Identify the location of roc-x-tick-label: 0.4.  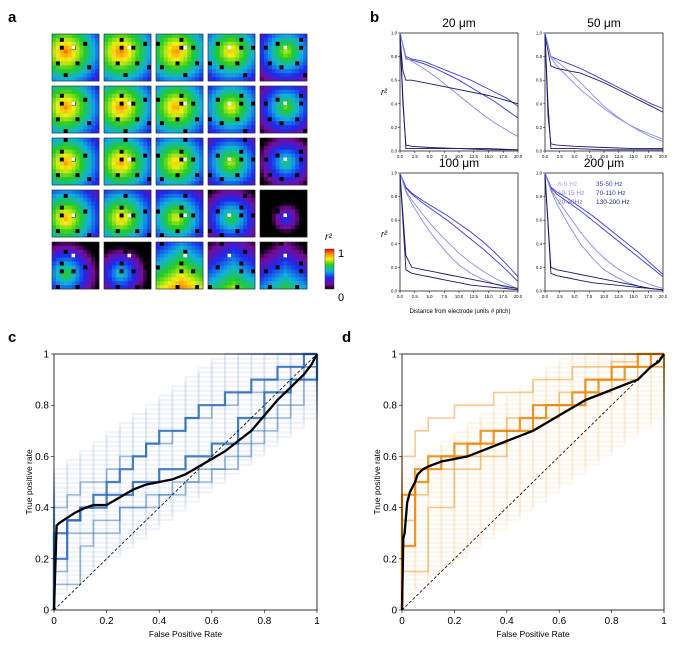
(507, 621).